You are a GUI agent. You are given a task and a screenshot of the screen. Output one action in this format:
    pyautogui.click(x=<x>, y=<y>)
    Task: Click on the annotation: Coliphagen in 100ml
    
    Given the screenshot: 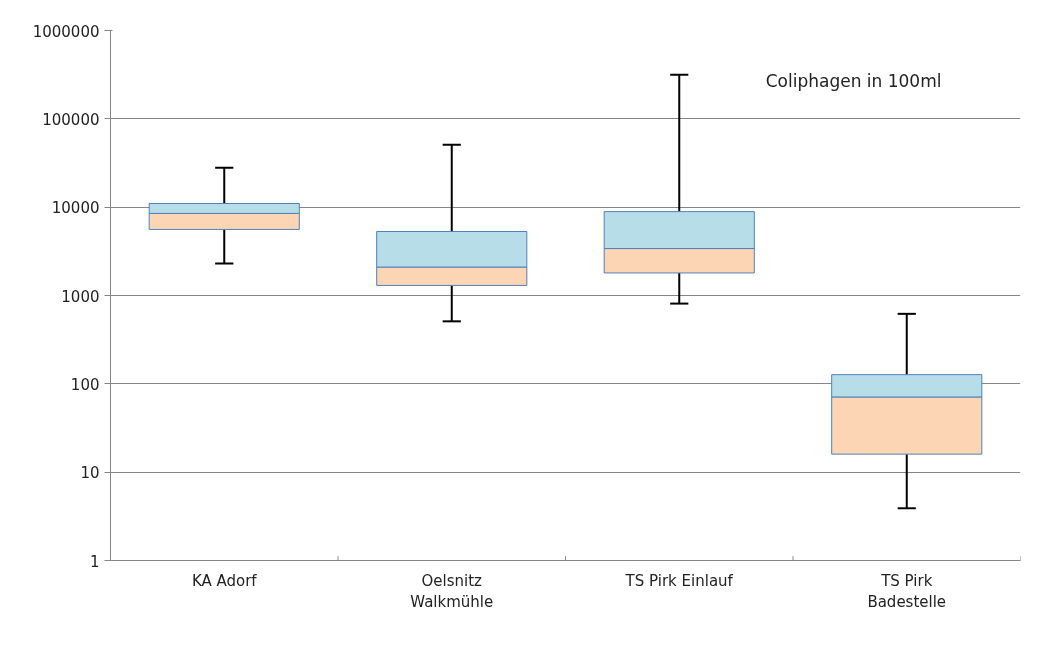 What is the action you would take?
    pyautogui.click(x=853, y=80)
    